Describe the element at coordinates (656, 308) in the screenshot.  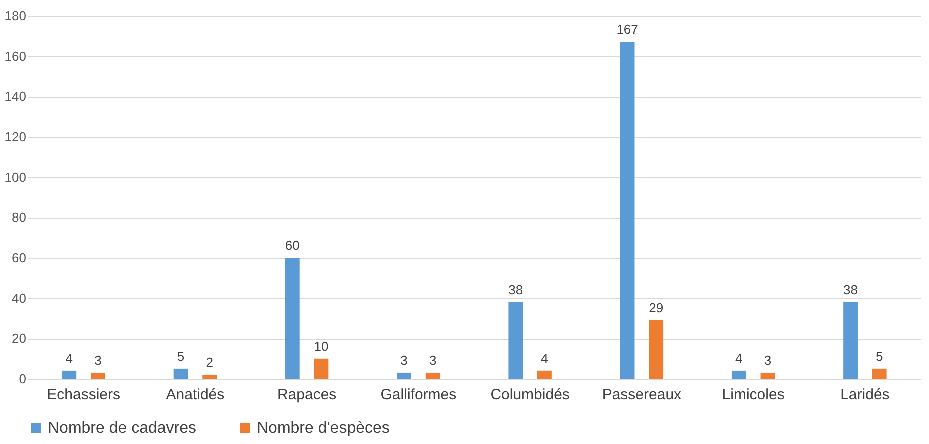
I see `data-label: 29` at that location.